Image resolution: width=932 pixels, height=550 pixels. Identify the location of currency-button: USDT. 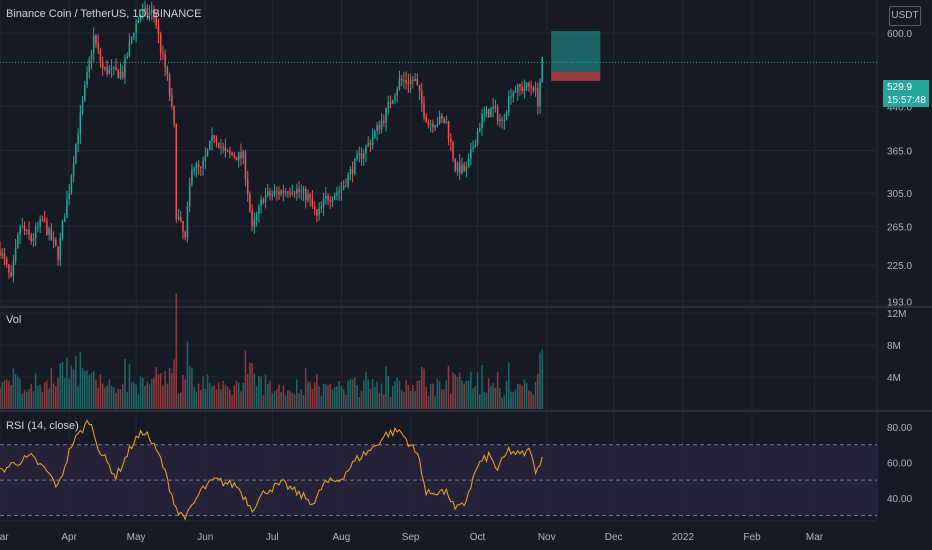
(905, 16).